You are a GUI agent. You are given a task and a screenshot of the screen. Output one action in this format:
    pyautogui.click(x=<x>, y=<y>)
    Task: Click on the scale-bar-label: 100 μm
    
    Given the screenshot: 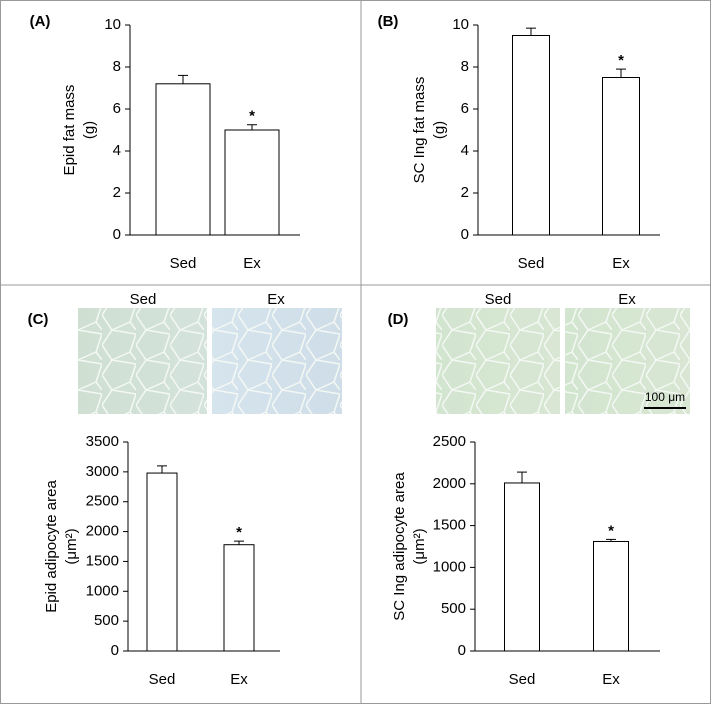 What is the action you would take?
    pyautogui.click(x=665, y=397)
    